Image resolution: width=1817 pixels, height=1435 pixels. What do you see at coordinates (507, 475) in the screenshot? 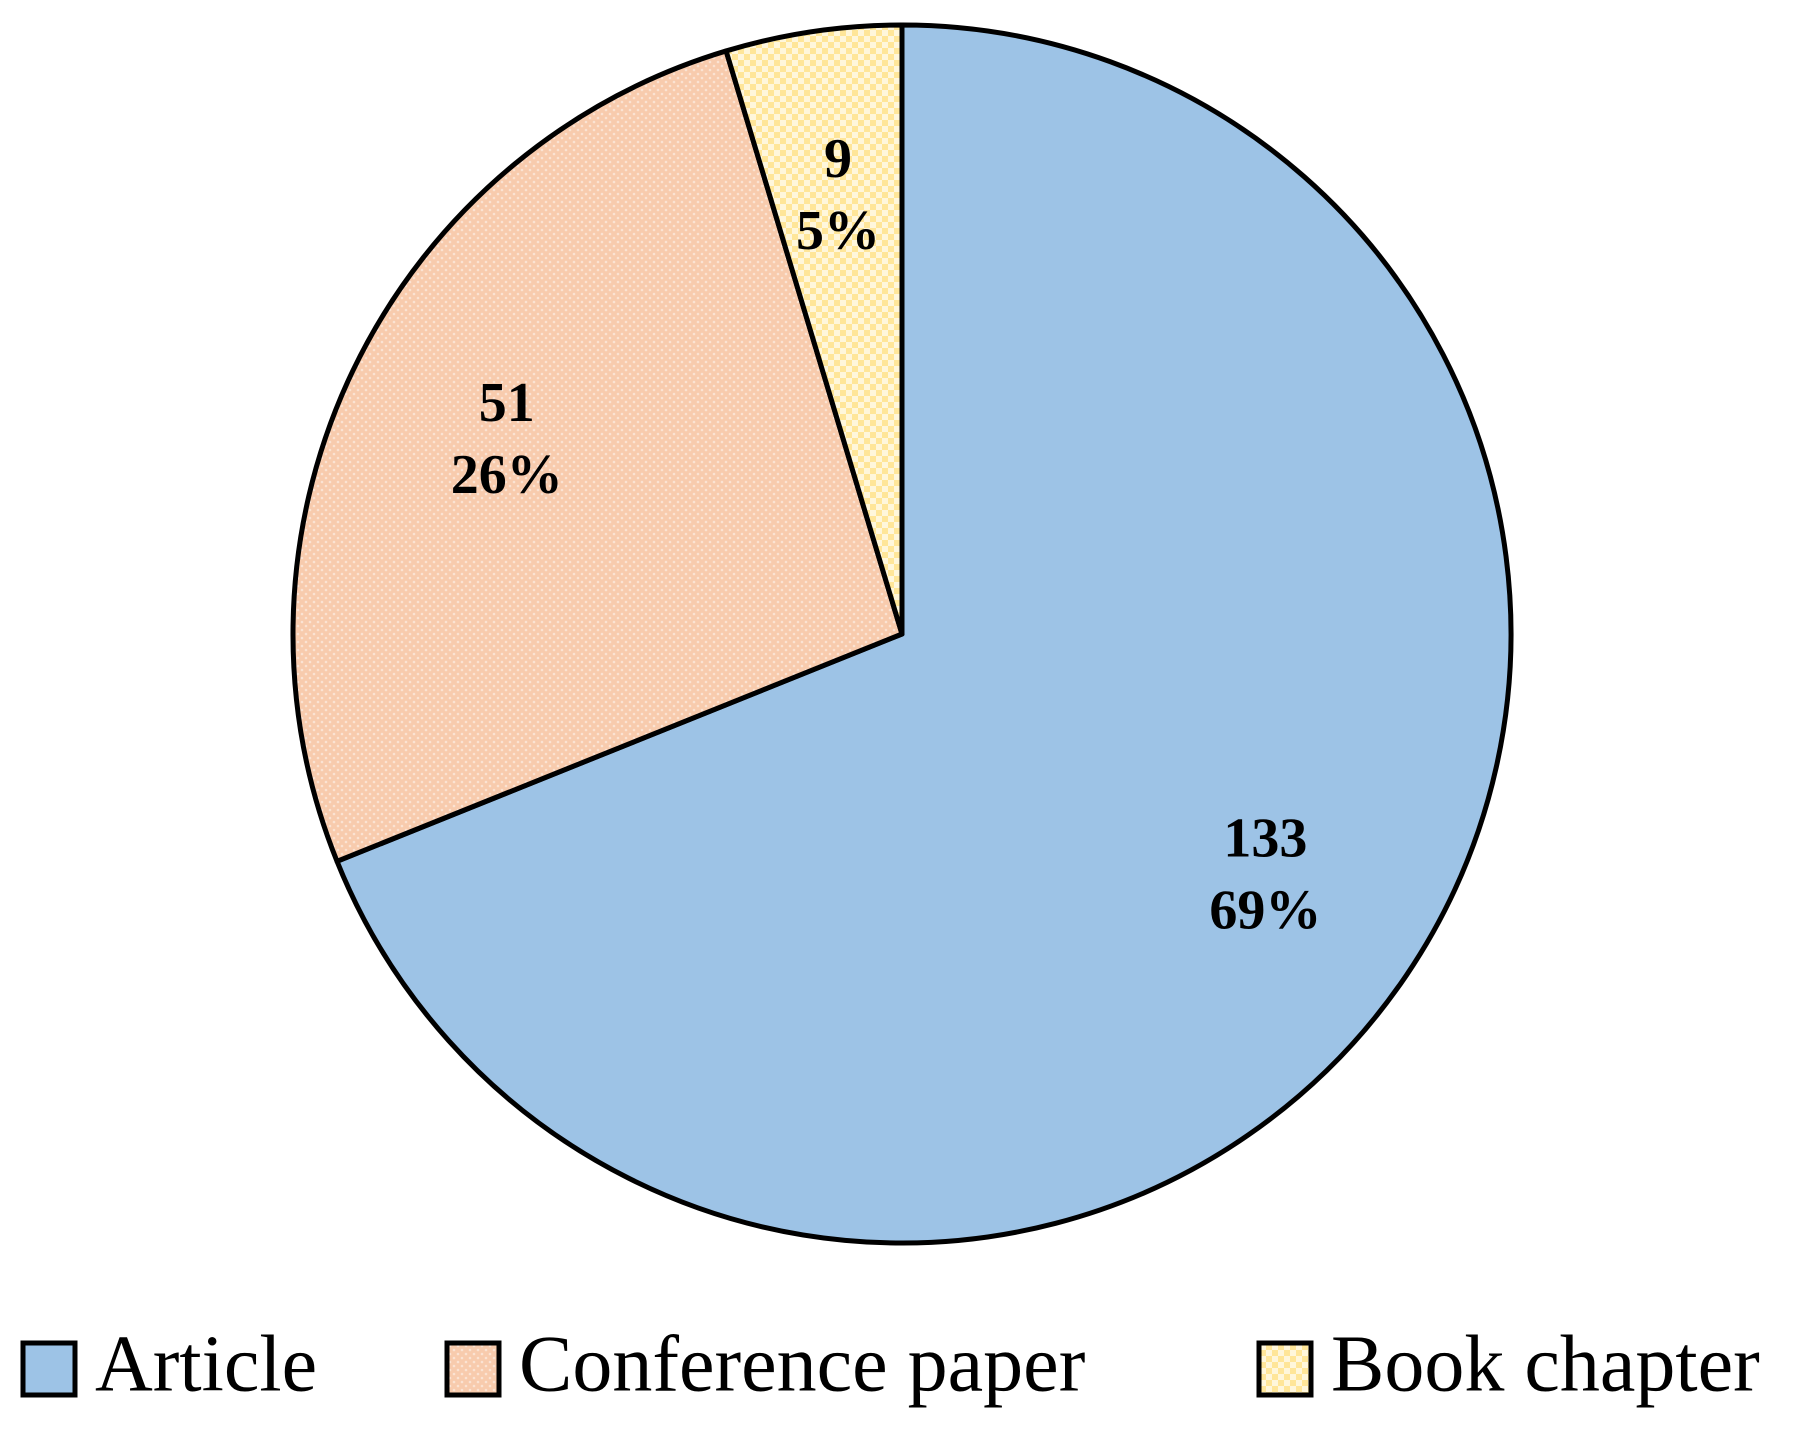
I see `percent-label: 26%` at bounding box center [507, 475].